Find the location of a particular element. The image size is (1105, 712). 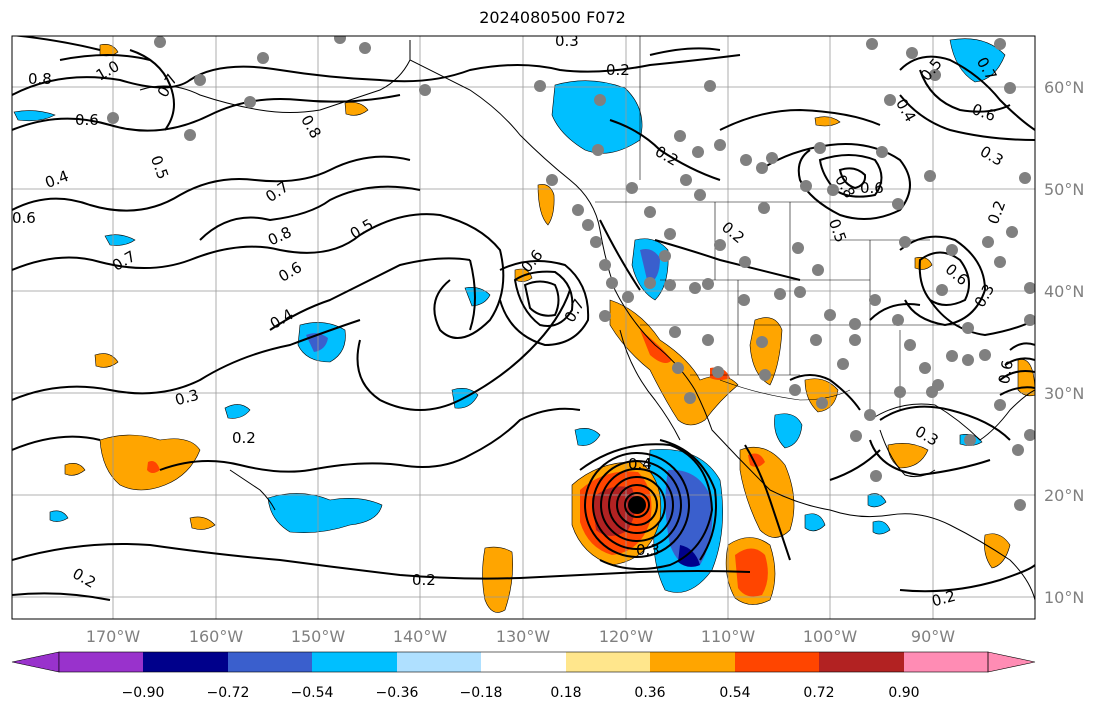

lon-label: 160°W is located at coordinates (216, 636).